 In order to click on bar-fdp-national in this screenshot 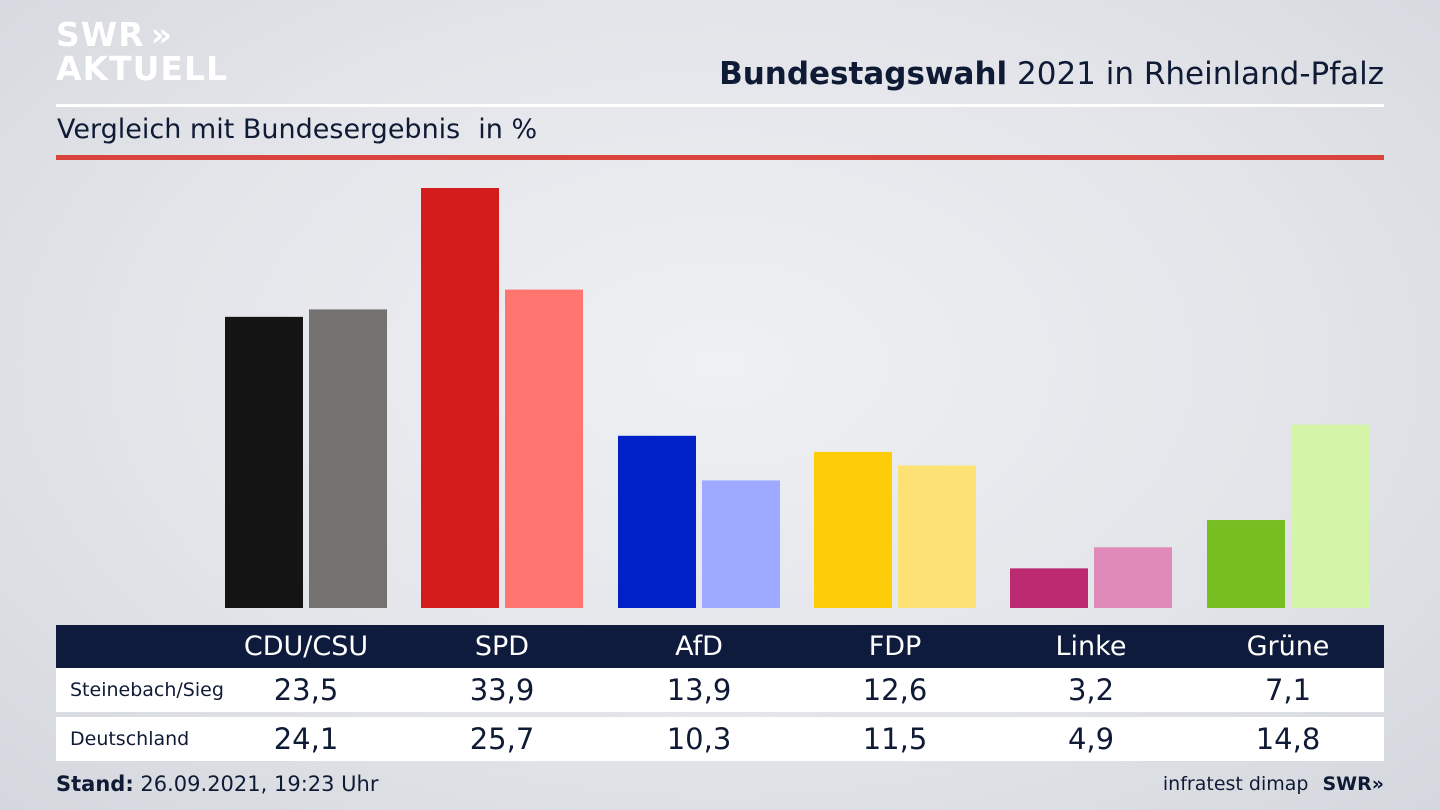, I will do `click(937, 536)`.